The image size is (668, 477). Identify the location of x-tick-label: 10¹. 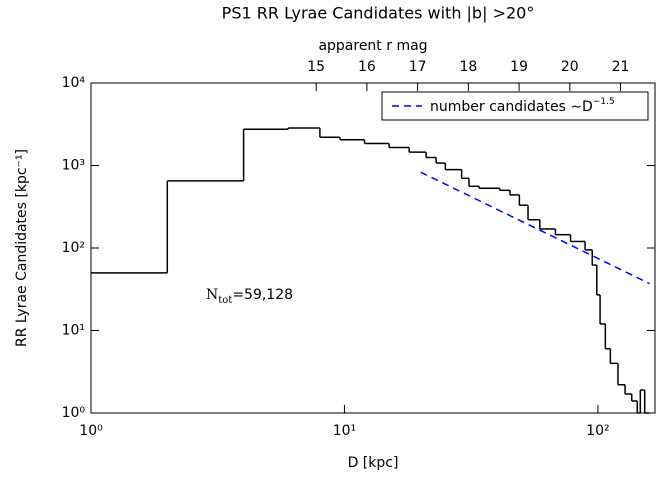
(344, 431).